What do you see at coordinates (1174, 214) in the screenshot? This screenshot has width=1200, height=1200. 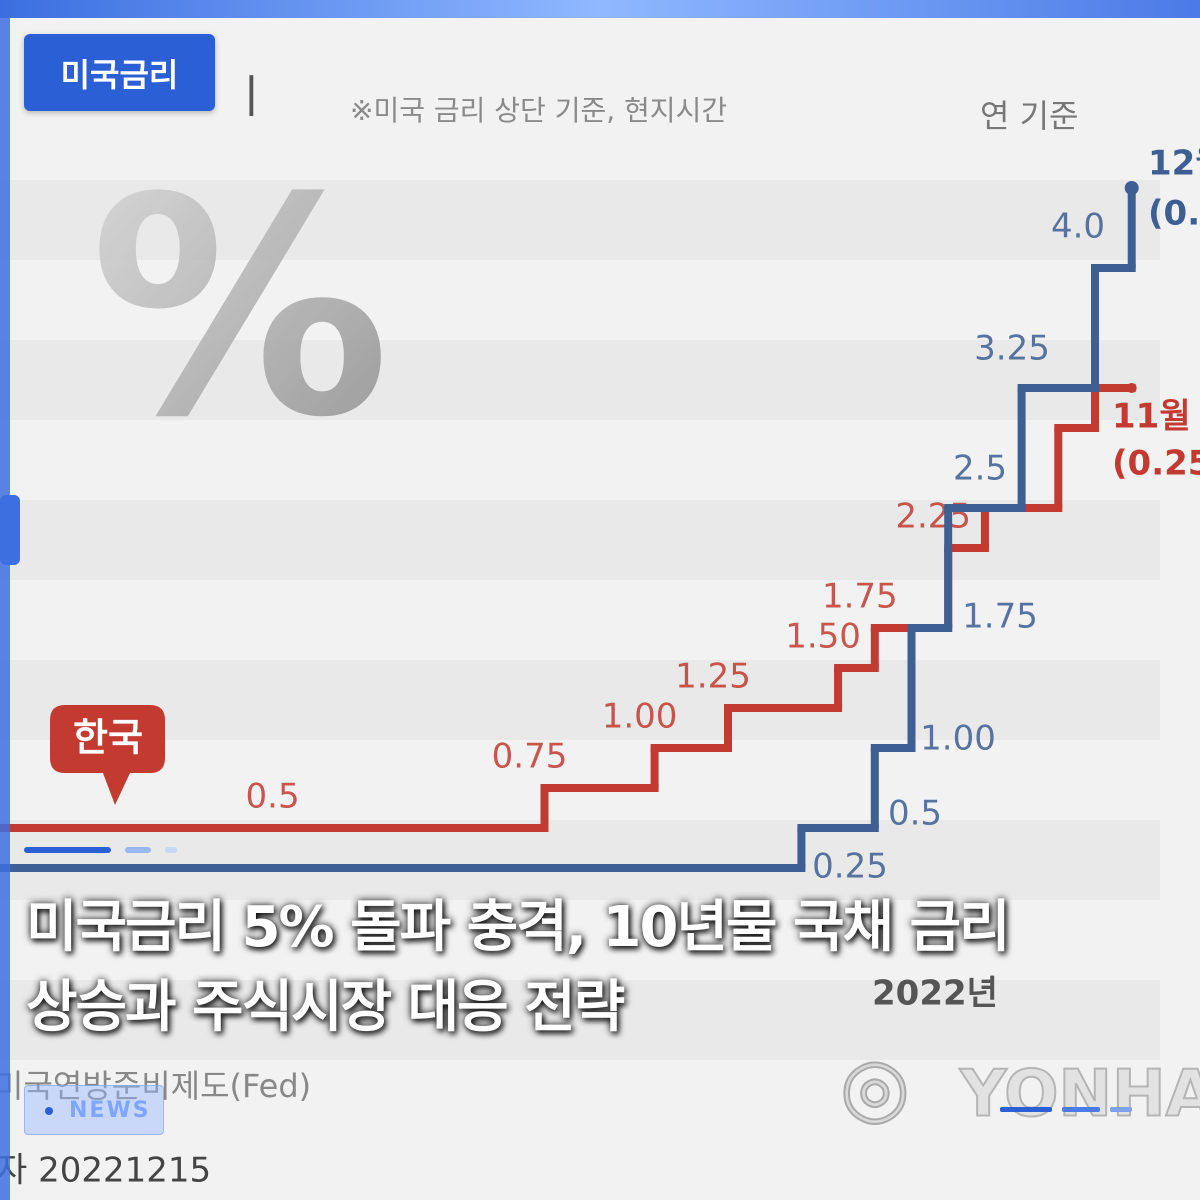 I see `annotation: (0.5` at bounding box center [1174, 214].